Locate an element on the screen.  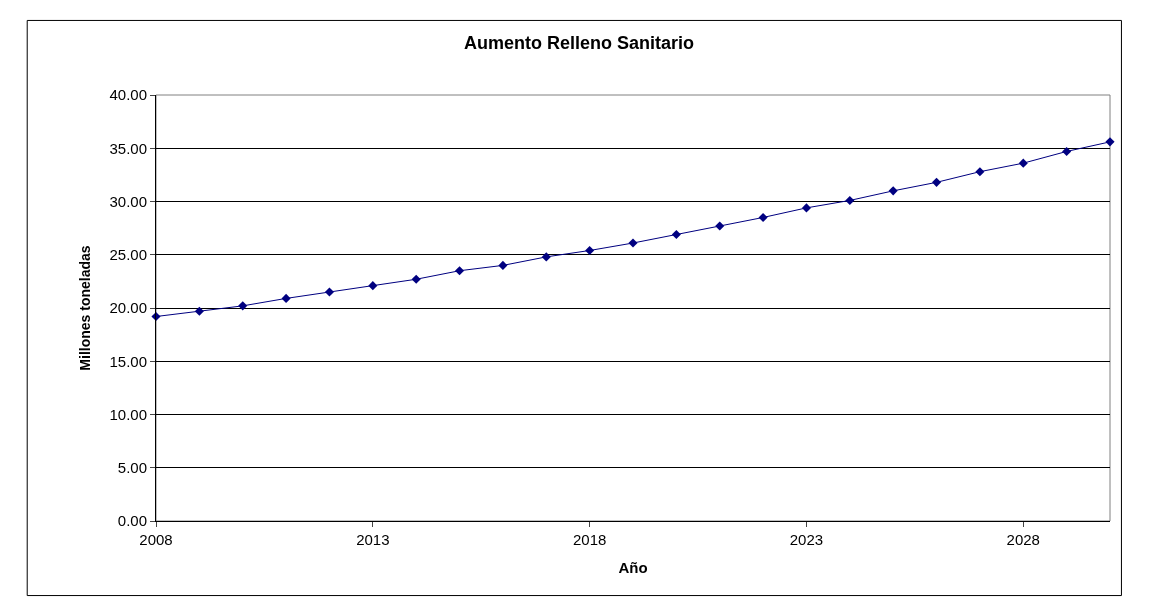
y-tick-label: 0.00 is located at coordinates (132, 521).